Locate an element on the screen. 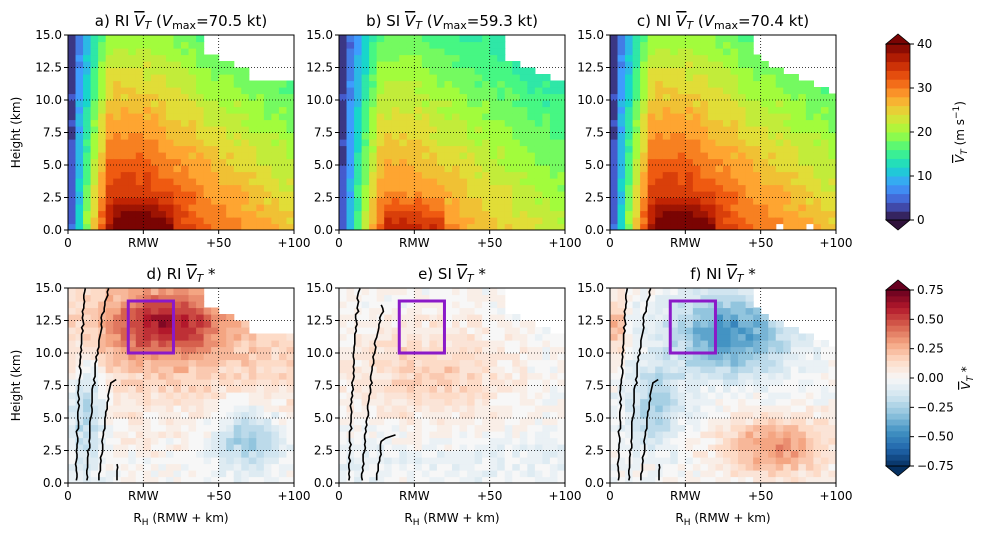 Image resolution: width=1000 pixels, height=535 pixels. x-tick-label: 0 is located at coordinates (339, 243).